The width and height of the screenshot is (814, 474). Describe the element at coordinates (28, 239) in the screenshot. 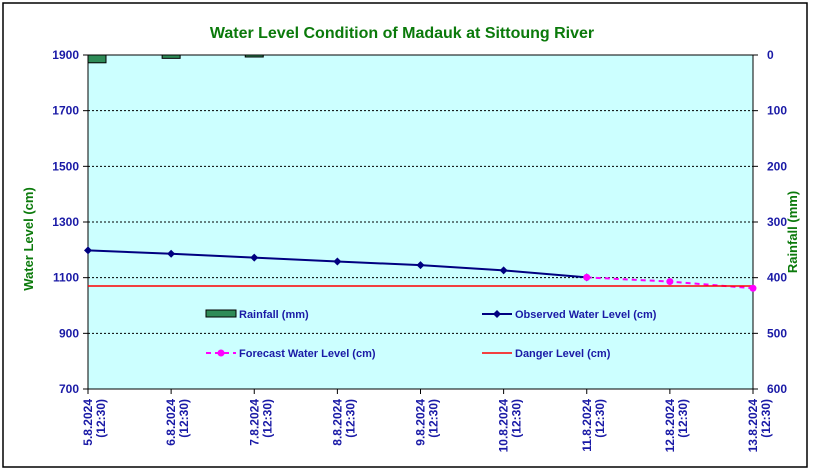

I see `y-axis-title: Water Level (cm)` at that location.